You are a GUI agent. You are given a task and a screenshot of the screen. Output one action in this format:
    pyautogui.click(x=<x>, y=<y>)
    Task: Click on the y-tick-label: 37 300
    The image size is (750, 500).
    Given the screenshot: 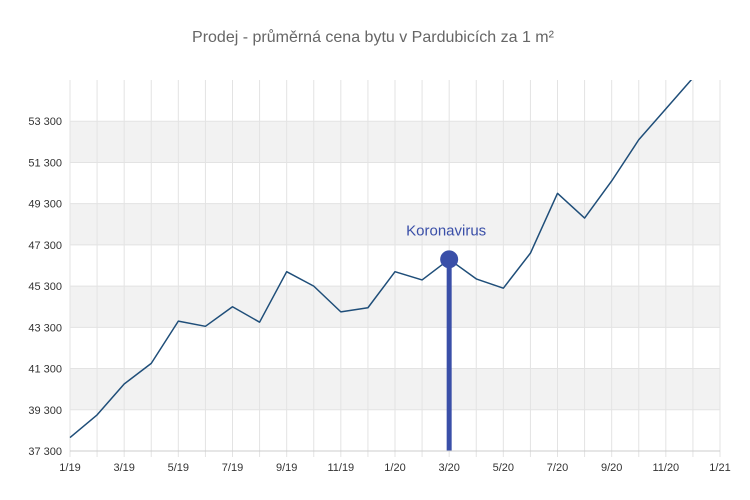 What is the action you would take?
    pyautogui.click(x=45, y=452)
    